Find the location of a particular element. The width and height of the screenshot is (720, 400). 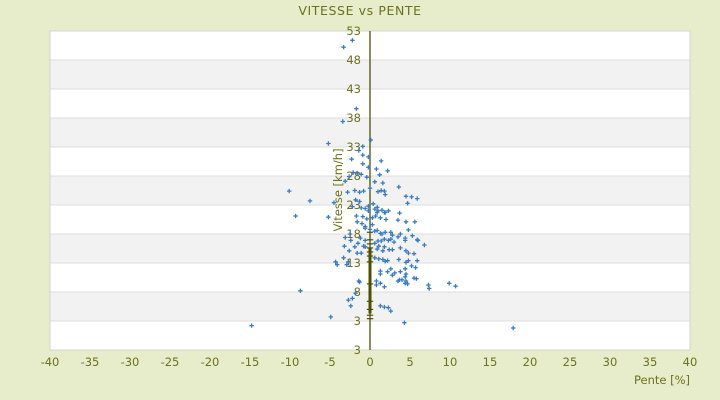

y-tick-label: 38 is located at coordinates (353, 118).